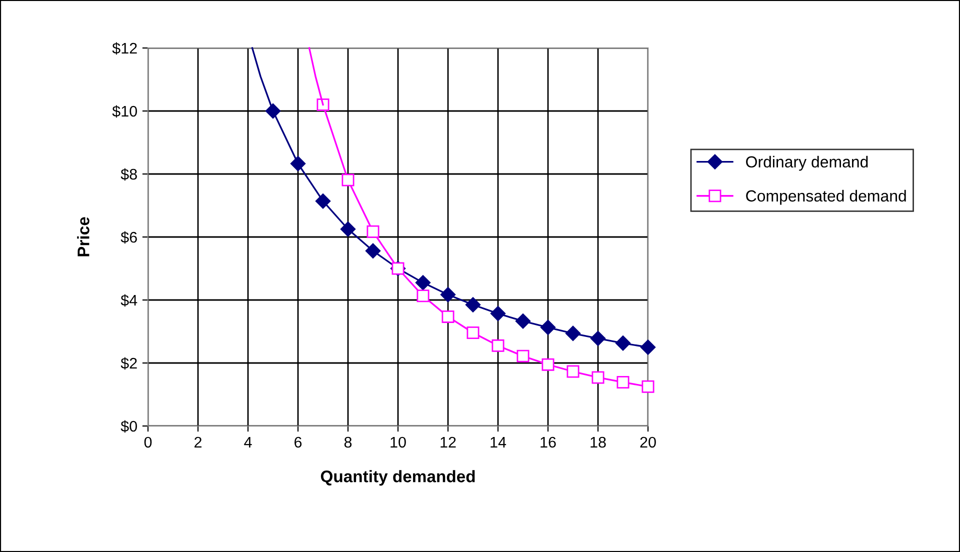  What do you see at coordinates (124, 111) in the screenshot?
I see `y-tick-label: $10` at bounding box center [124, 111].